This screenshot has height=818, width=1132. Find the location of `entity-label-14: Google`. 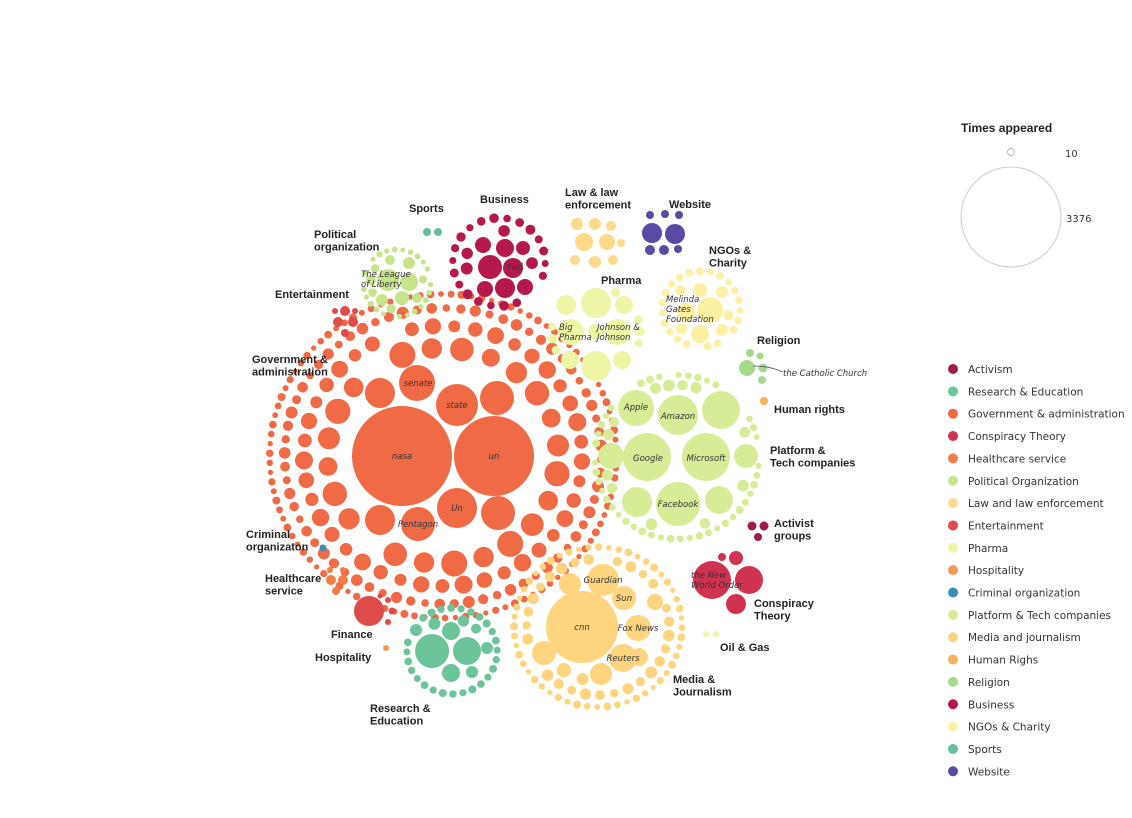

entity-label-14: Google is located at coordinates (648, 459).